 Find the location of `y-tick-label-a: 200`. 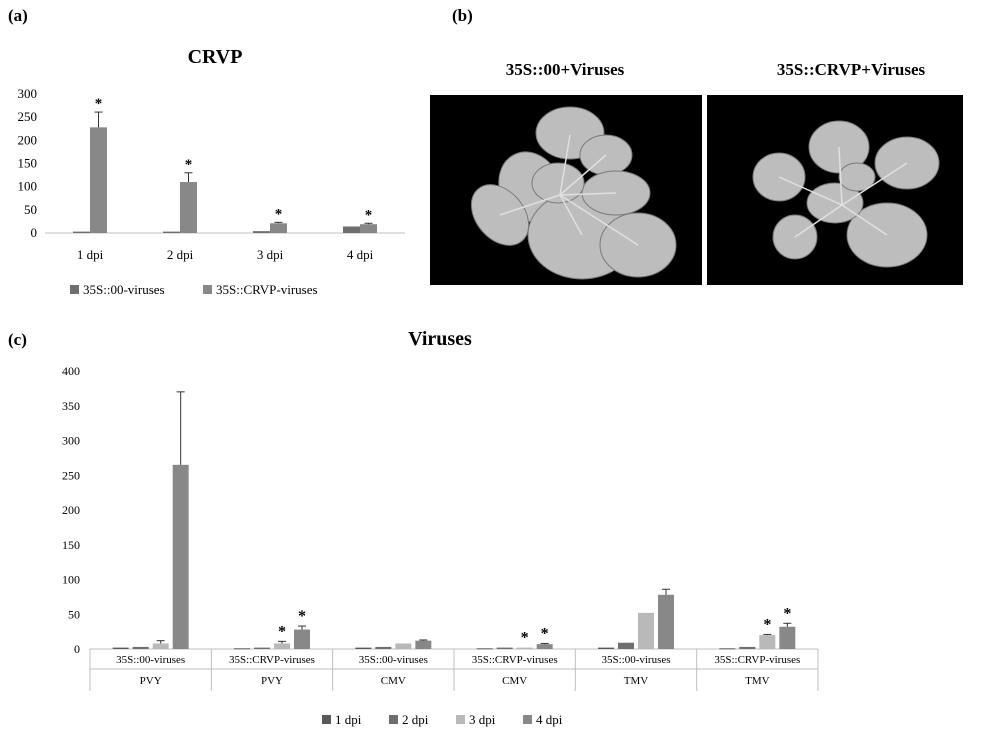

y-tick-label-a: 200 is located at coordinates (28, 139).